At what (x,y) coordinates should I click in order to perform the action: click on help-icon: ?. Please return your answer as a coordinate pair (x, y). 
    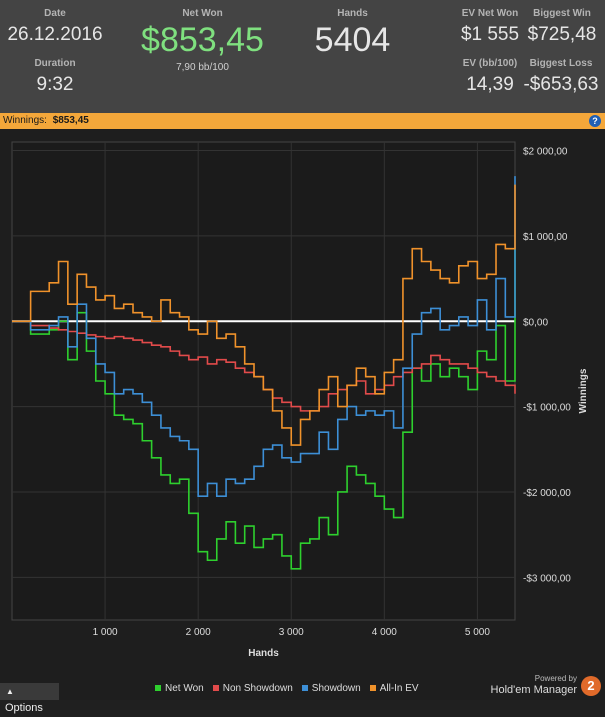
    Looking at the image, I should click on (595, 121).